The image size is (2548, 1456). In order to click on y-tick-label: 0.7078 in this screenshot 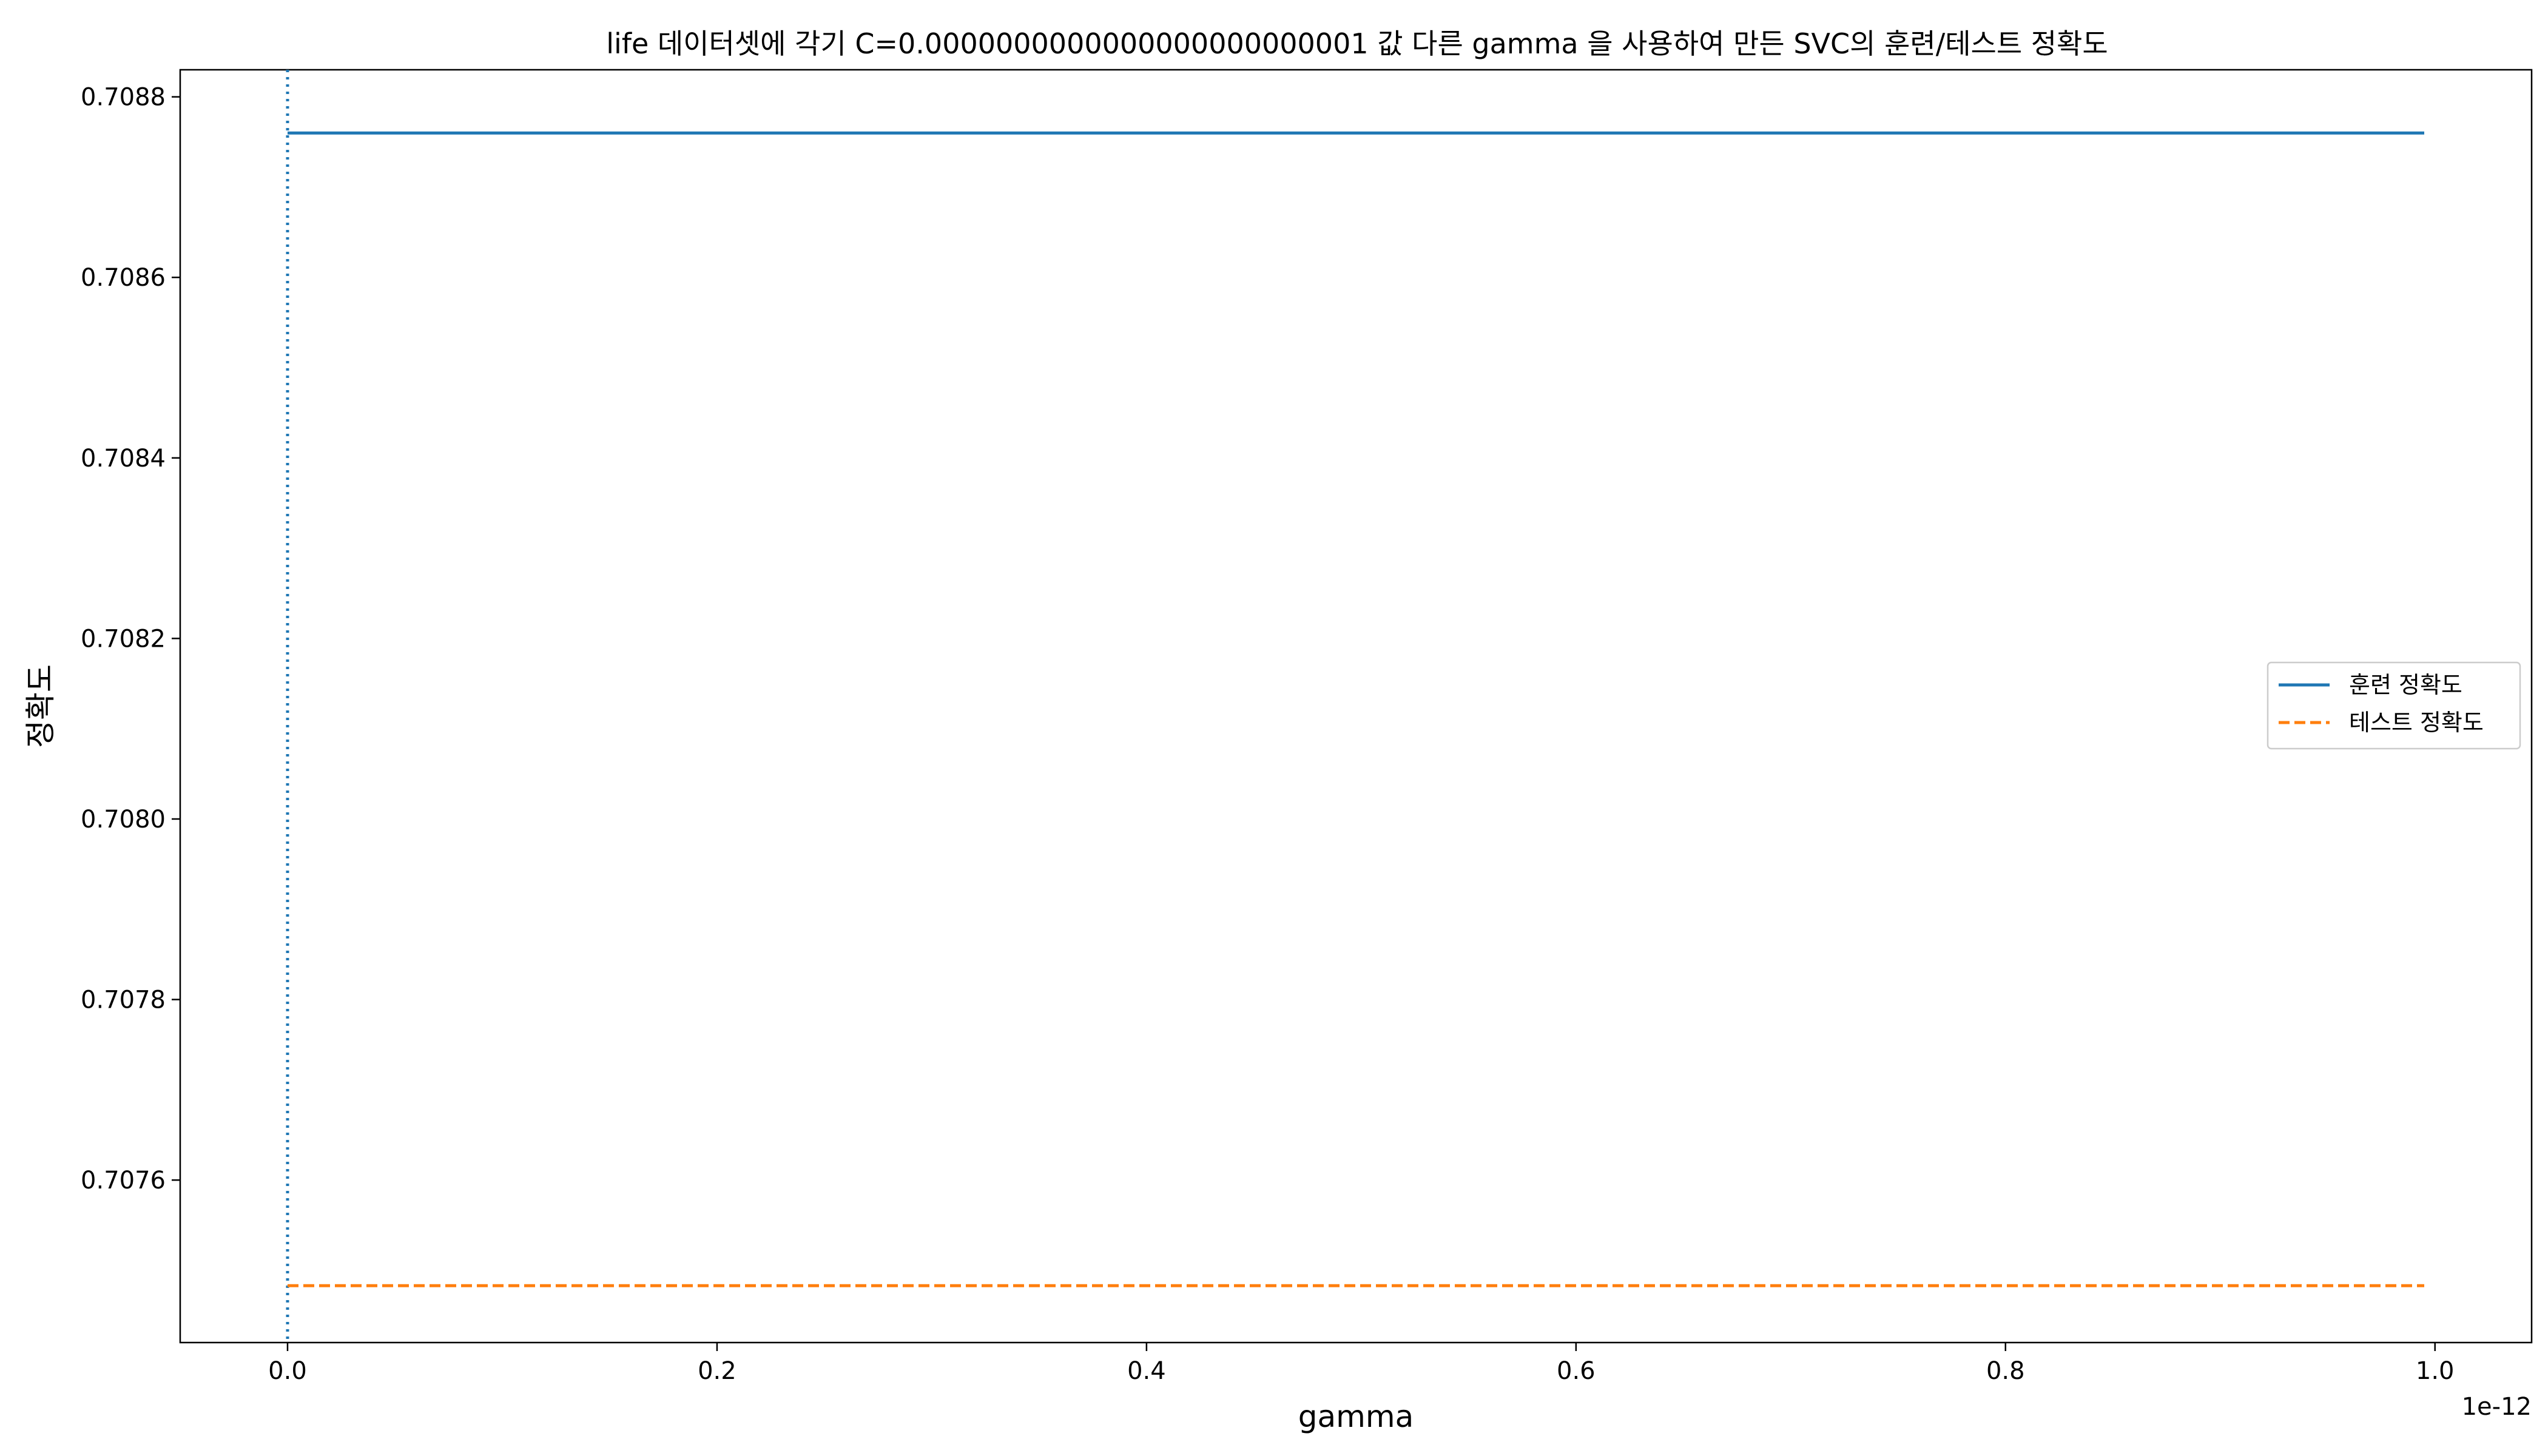, I will do `click(123, 1000)`.